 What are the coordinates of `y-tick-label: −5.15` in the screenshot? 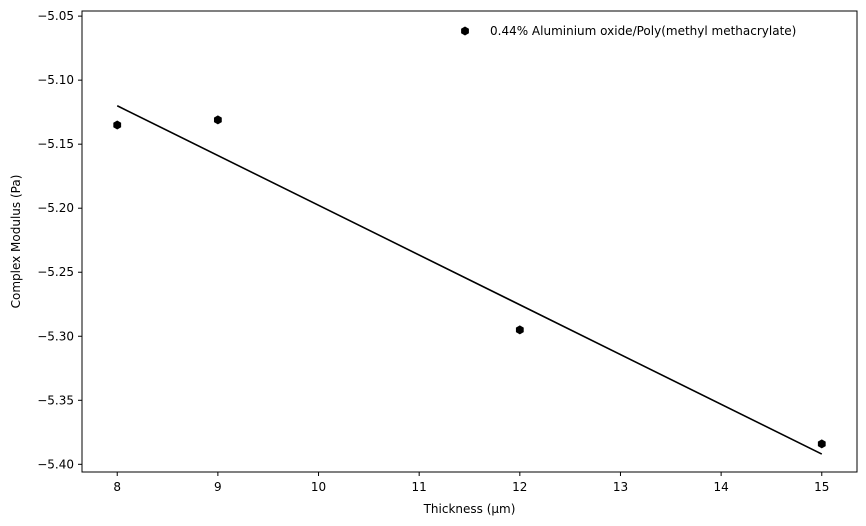 It's located at (55, 144).